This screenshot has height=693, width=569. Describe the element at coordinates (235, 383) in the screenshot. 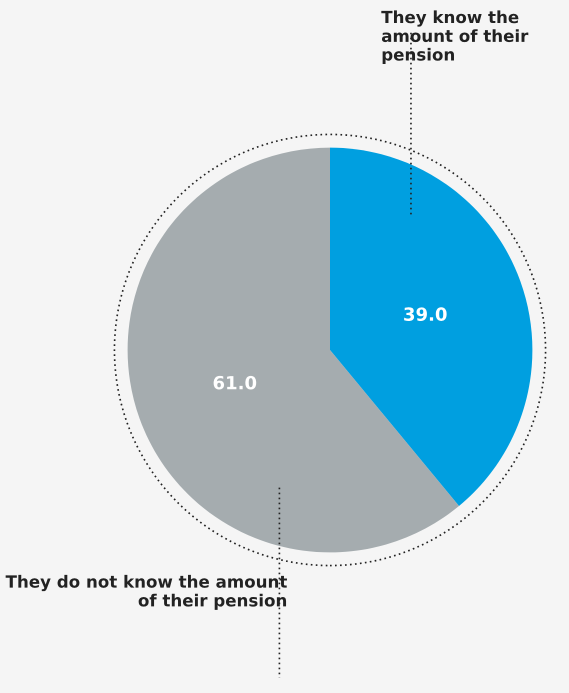

I see `data-label: 61.0` at that location.